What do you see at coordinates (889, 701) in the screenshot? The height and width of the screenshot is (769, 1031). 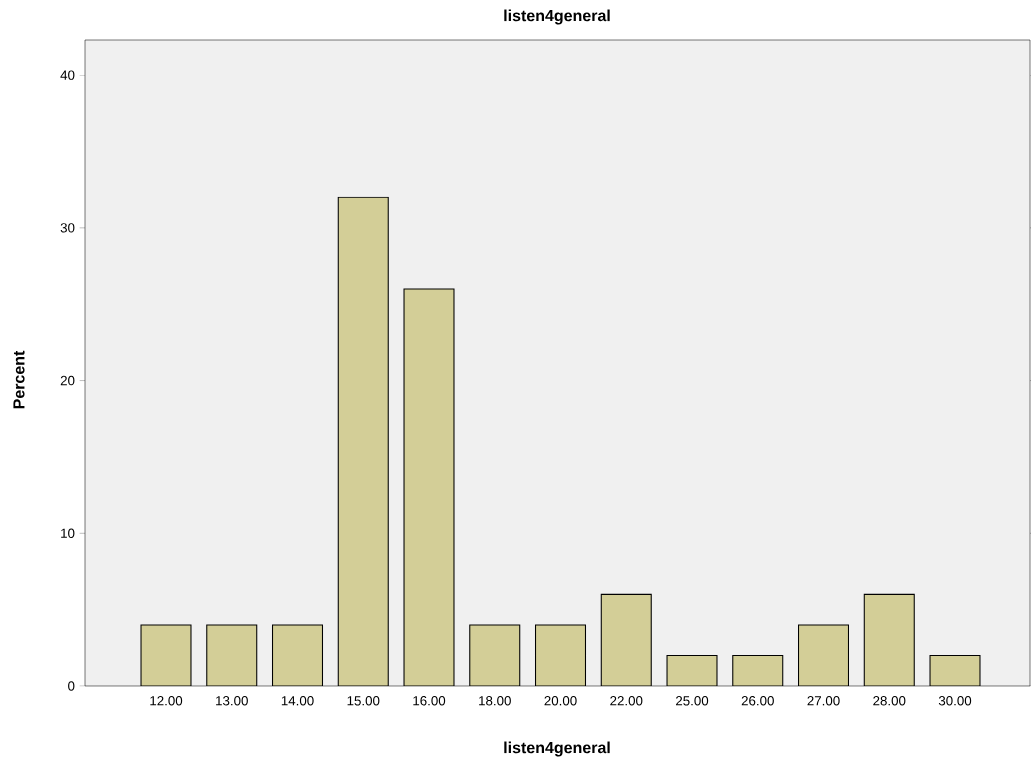 I see `x-tick-label: 28.00` at bounding box center [889, 701].